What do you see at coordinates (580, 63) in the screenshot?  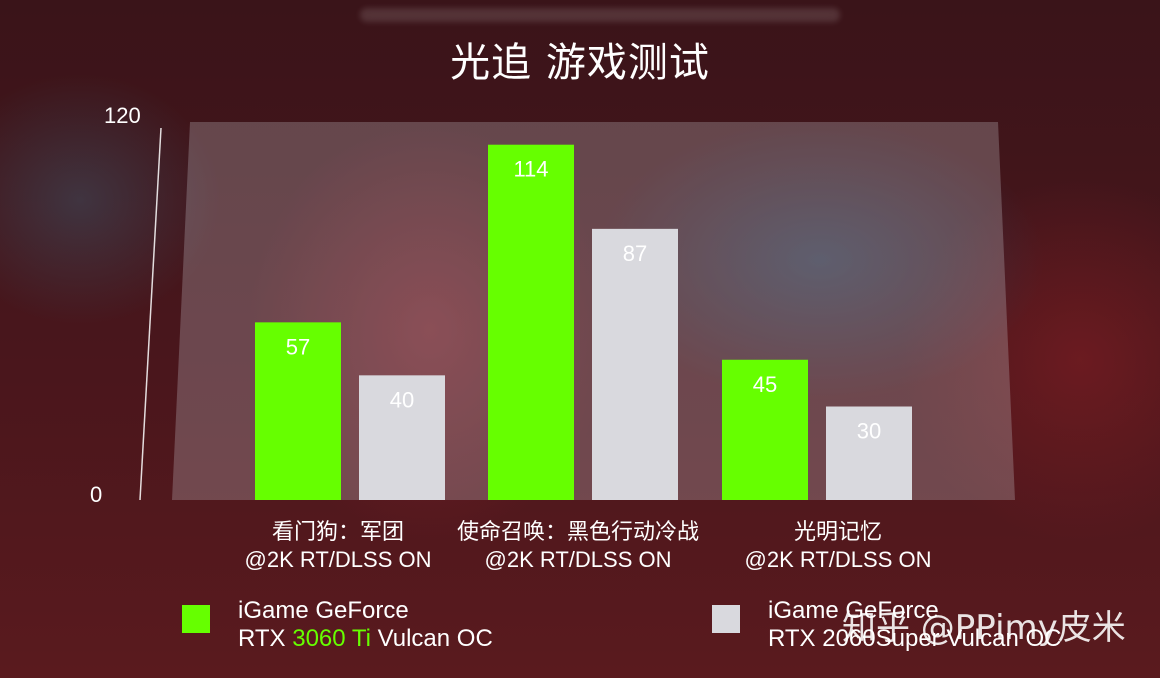 I see `chart-title: 光追 游戏测试` at bounding box center [580, 63].